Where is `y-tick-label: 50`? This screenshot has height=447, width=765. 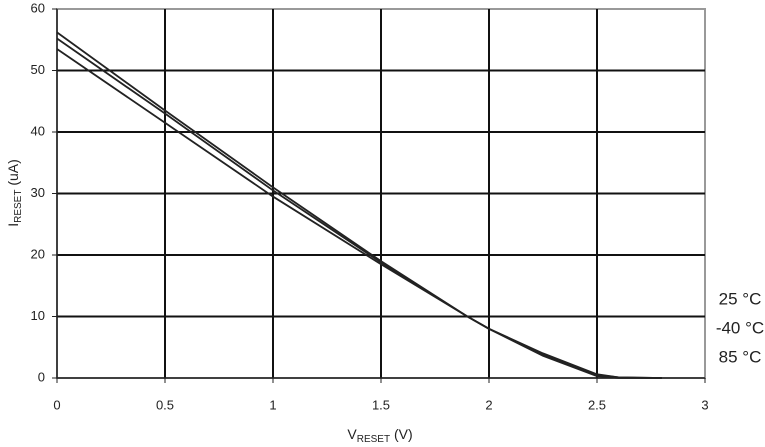
y-tick-label: 50 is located at coordinates (38, 69).